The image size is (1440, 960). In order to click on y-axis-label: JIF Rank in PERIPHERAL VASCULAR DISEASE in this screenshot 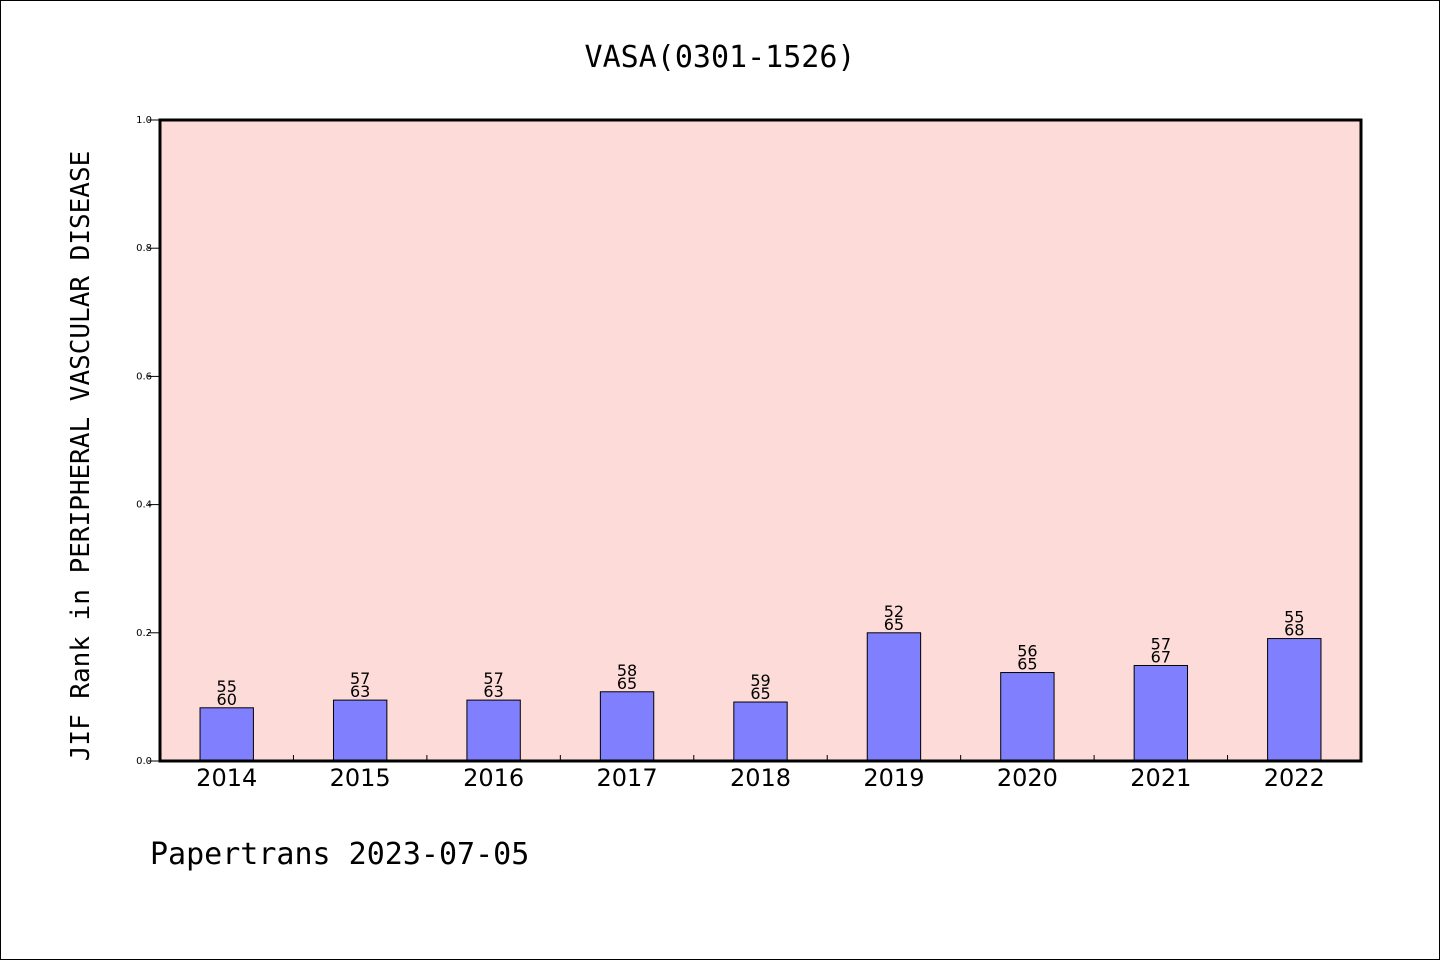, I will do `click(81, 456)`.